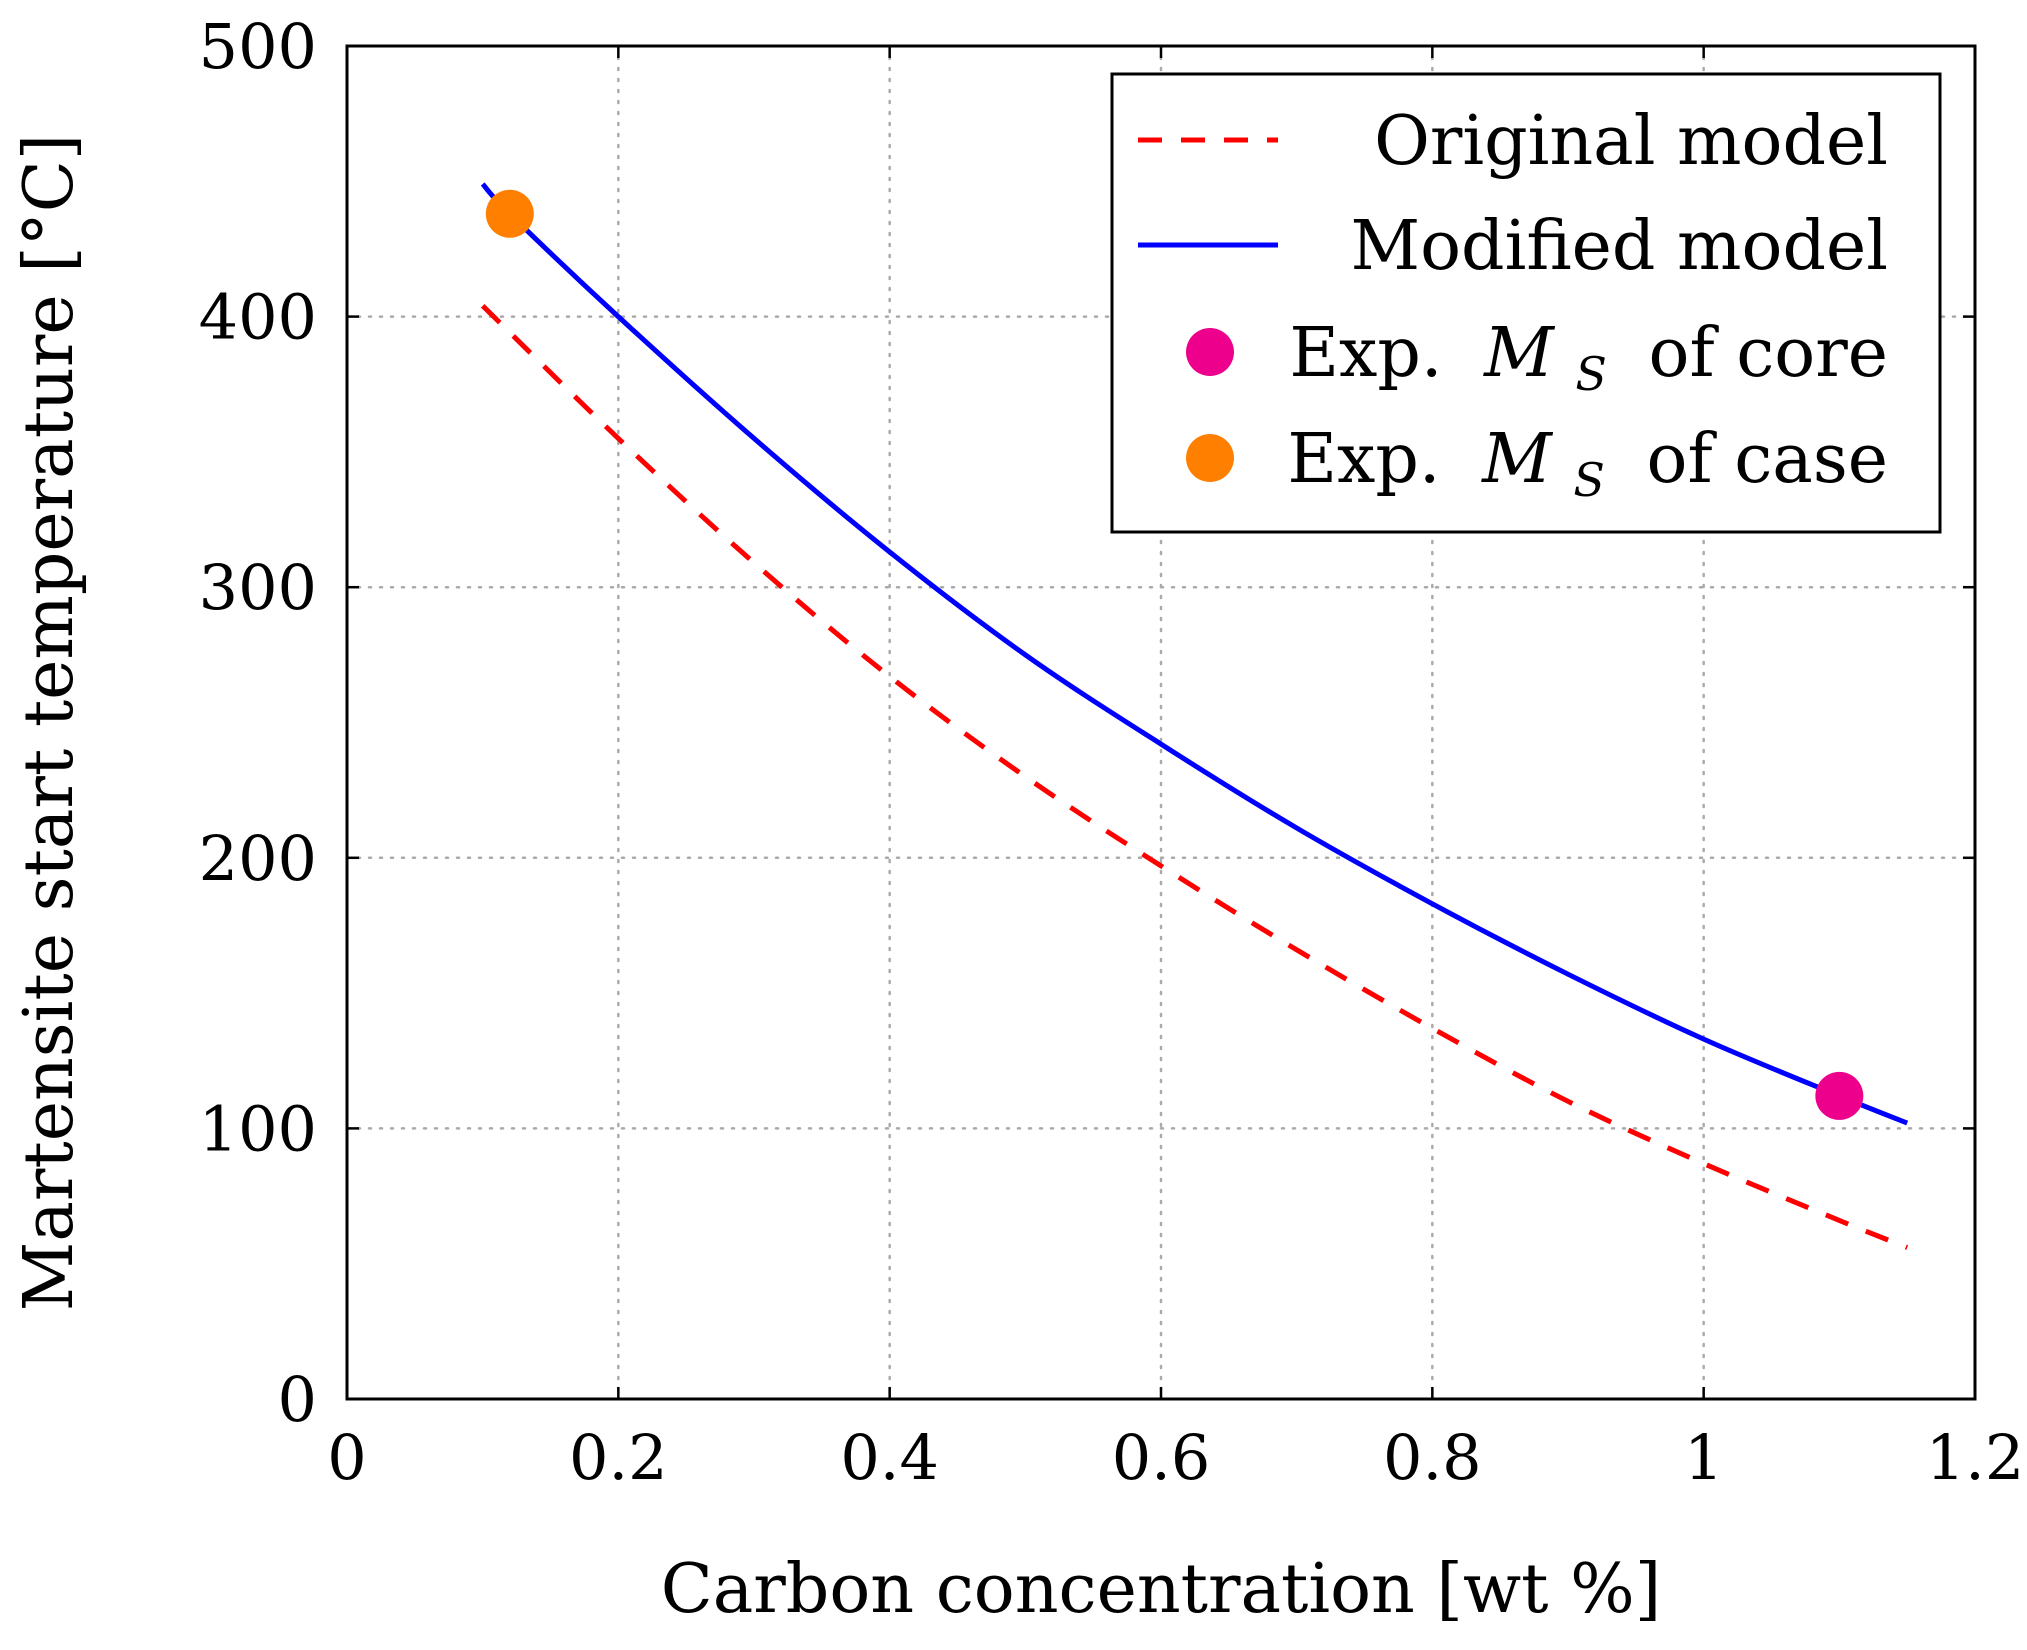  What do you see at coordinates (258, 1128) in the screenshot?
I see `y-tick-label: 100` at bounding box center [258, 1128].